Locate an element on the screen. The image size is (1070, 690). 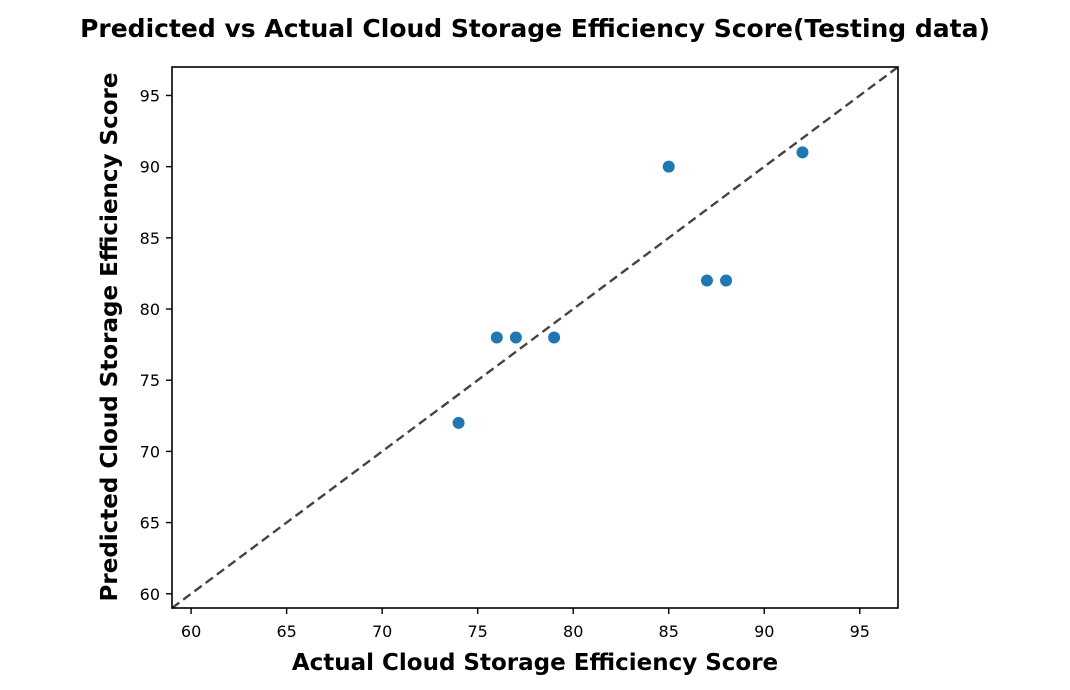
x-tick-label: 60 is located at coordinates (191, 631).